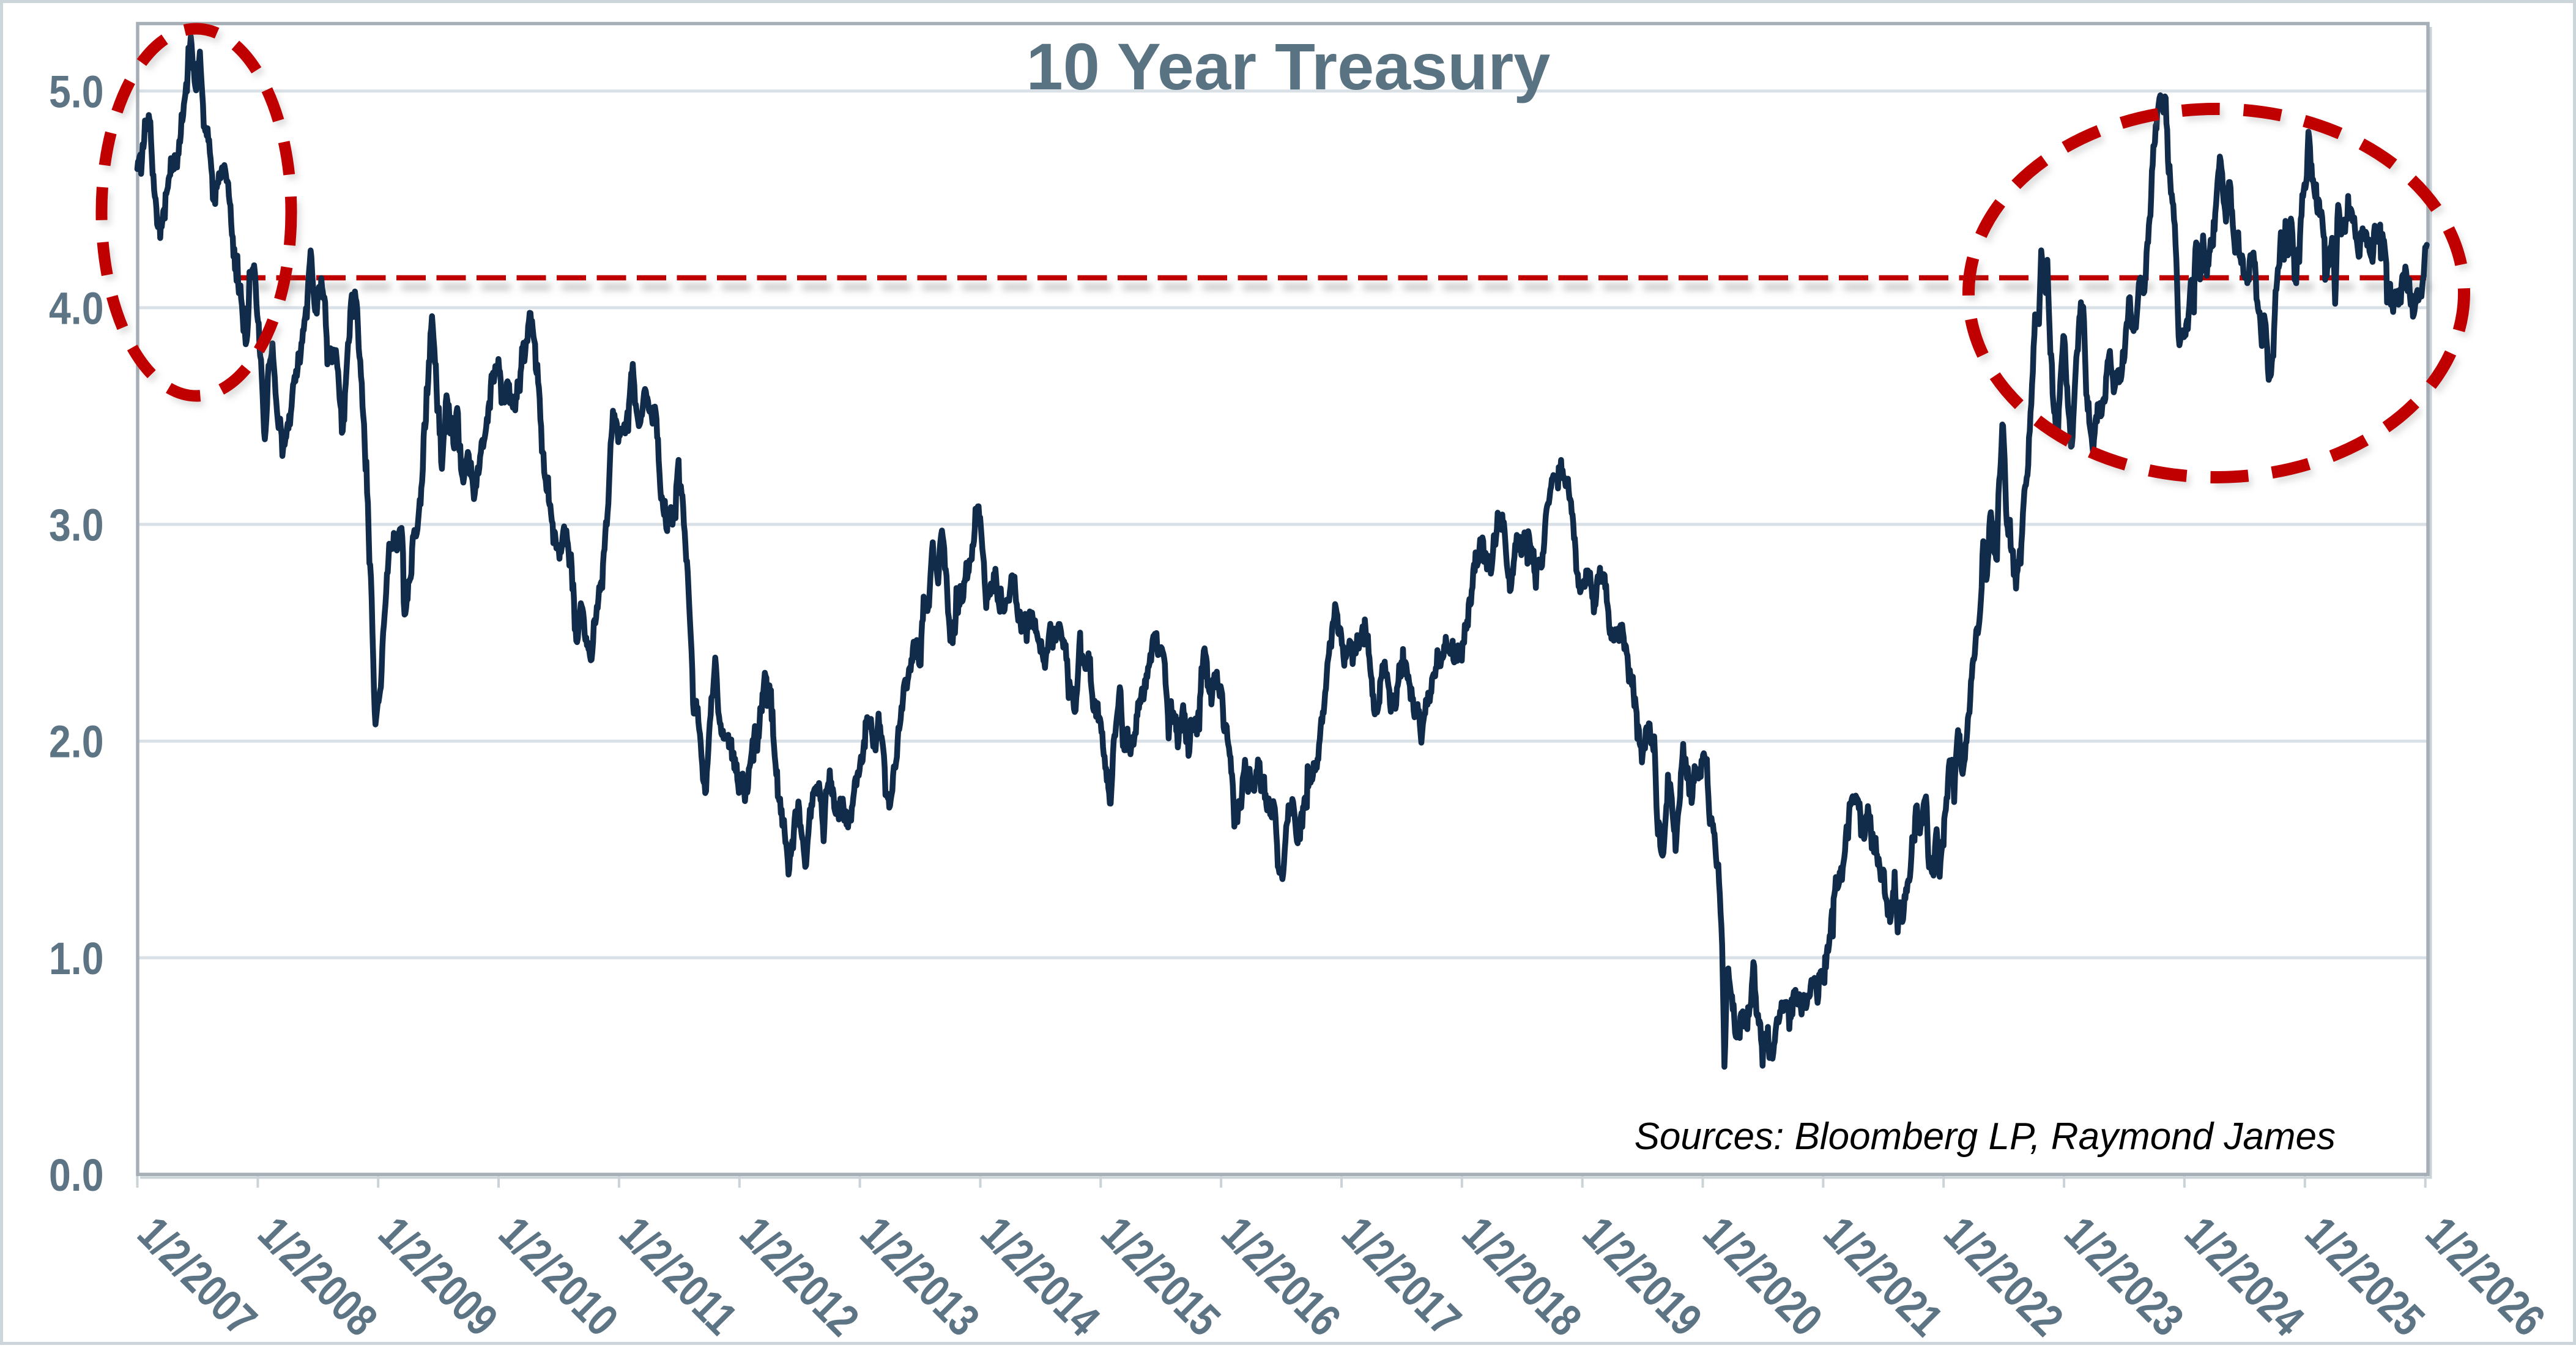 The width and height of the screenshot is (2576, 1348). Describe the element at coordinates (76, 1175) in the screenshot. I see `svg-text: 0.0` at that location.